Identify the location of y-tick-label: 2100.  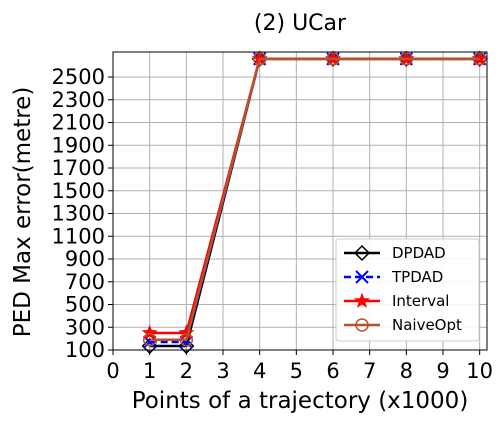
(78, 123).